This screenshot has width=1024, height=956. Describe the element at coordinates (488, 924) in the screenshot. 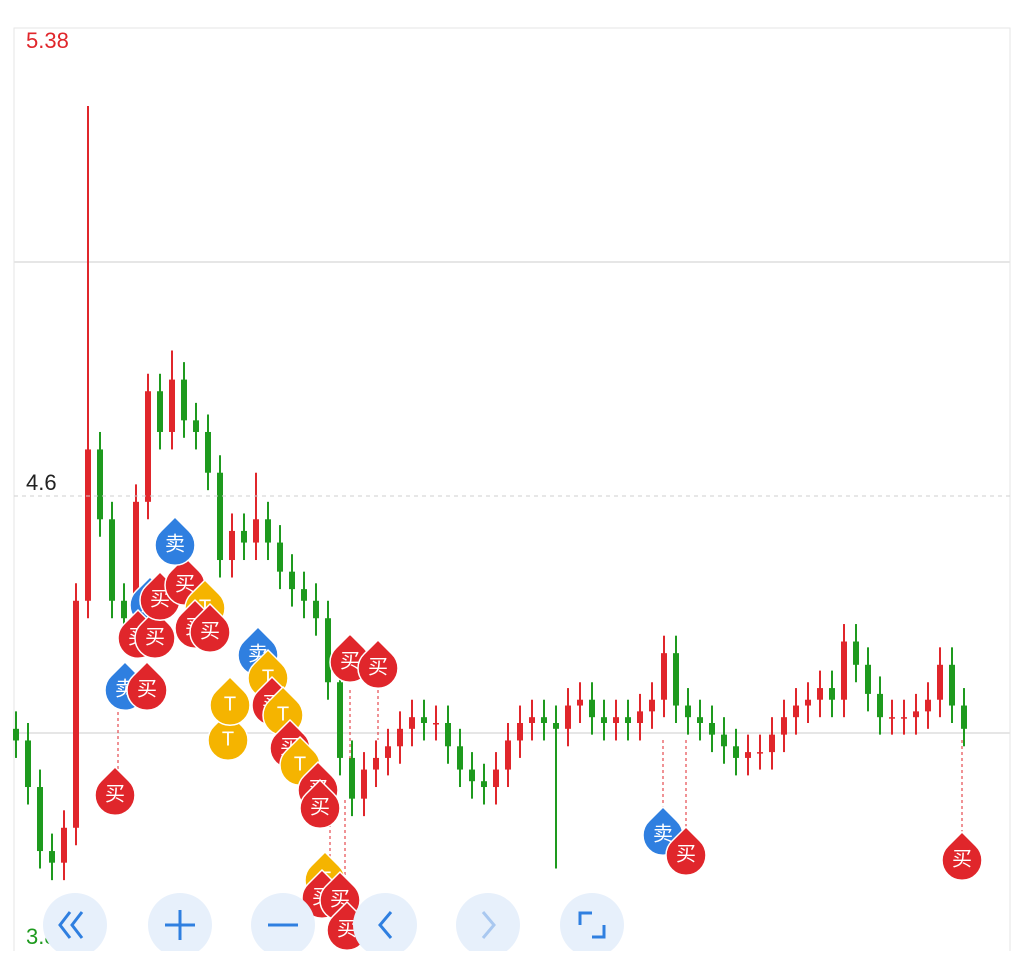

I see `scroll-right-button` at that location.